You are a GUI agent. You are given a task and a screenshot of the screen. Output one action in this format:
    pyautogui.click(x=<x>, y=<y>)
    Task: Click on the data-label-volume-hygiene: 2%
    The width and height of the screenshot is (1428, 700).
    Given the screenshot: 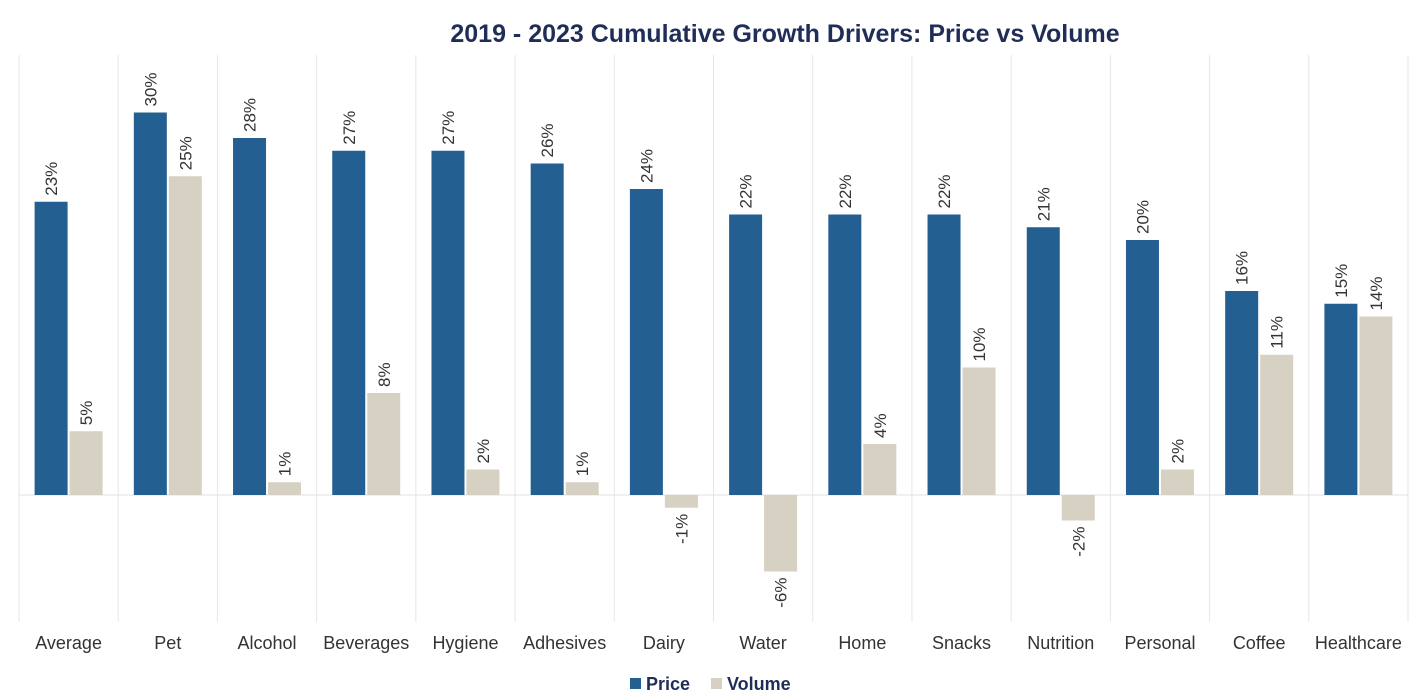 What is the action you would take?
    pyautogui.click(x=483, y=451)
    